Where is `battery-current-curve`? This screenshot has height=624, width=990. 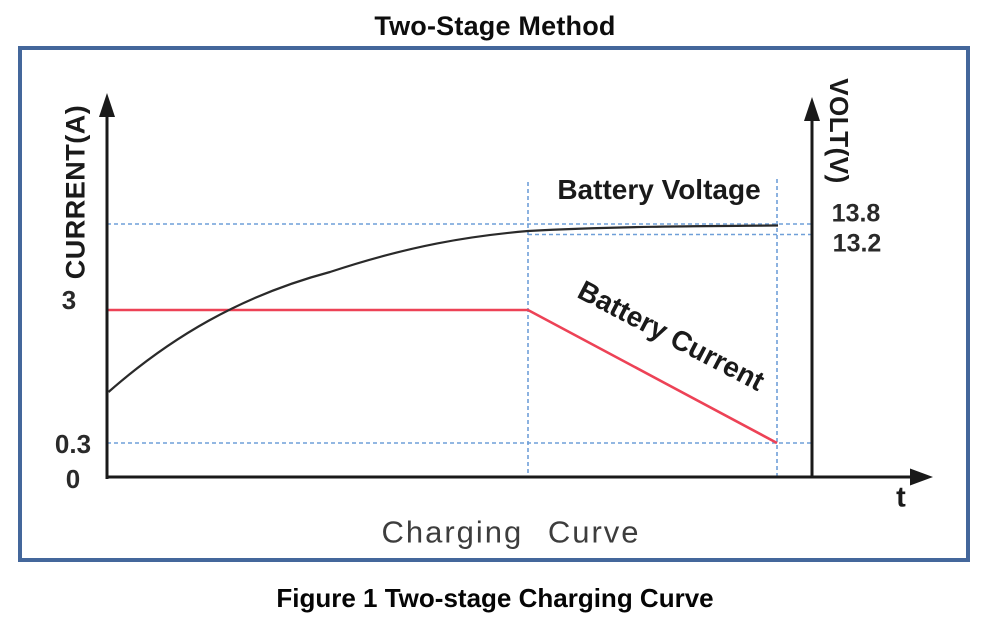 battery-current-curve is located at coordinates (443, 376).